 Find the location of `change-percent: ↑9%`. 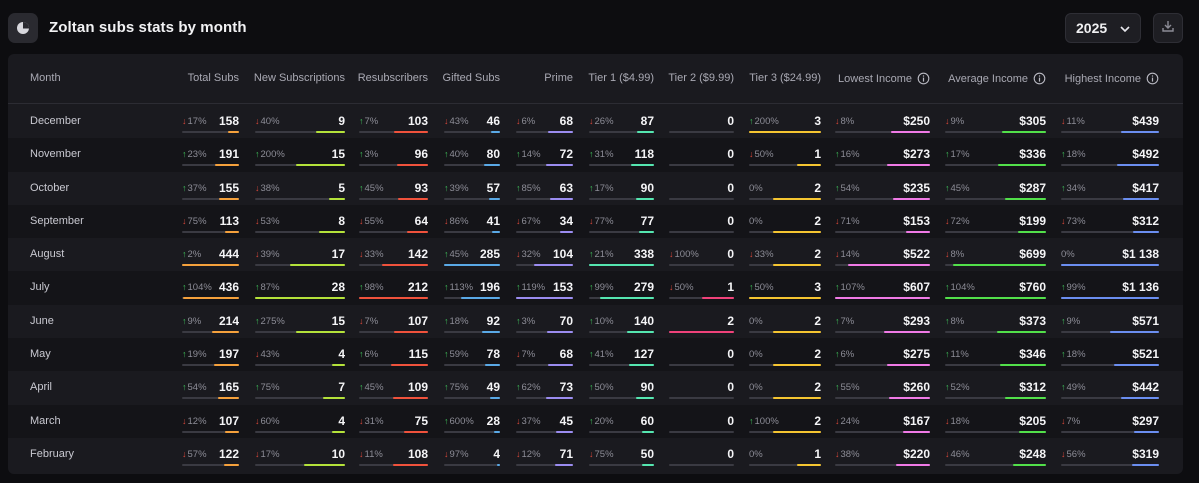

change-percent: ↑9% is located at coordinates (1070, 321).